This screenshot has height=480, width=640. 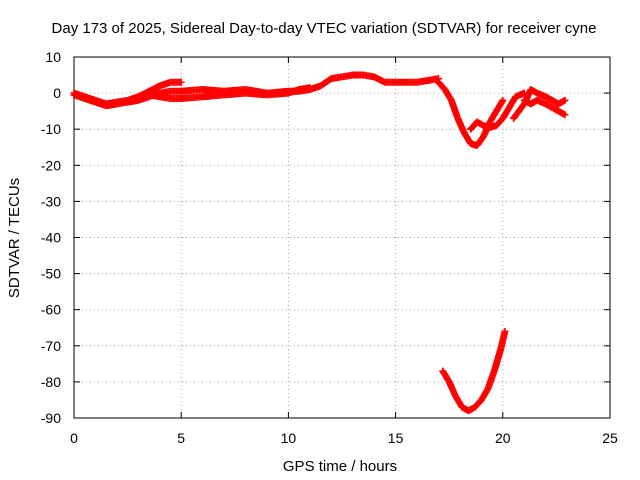 I want to click on series-track-c, so click(x=224, y=93).